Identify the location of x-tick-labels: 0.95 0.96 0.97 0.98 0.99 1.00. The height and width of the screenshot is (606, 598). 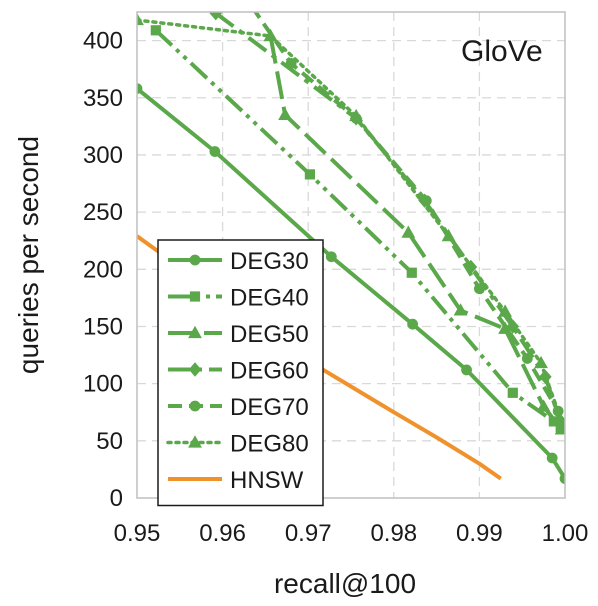
(351, 533).